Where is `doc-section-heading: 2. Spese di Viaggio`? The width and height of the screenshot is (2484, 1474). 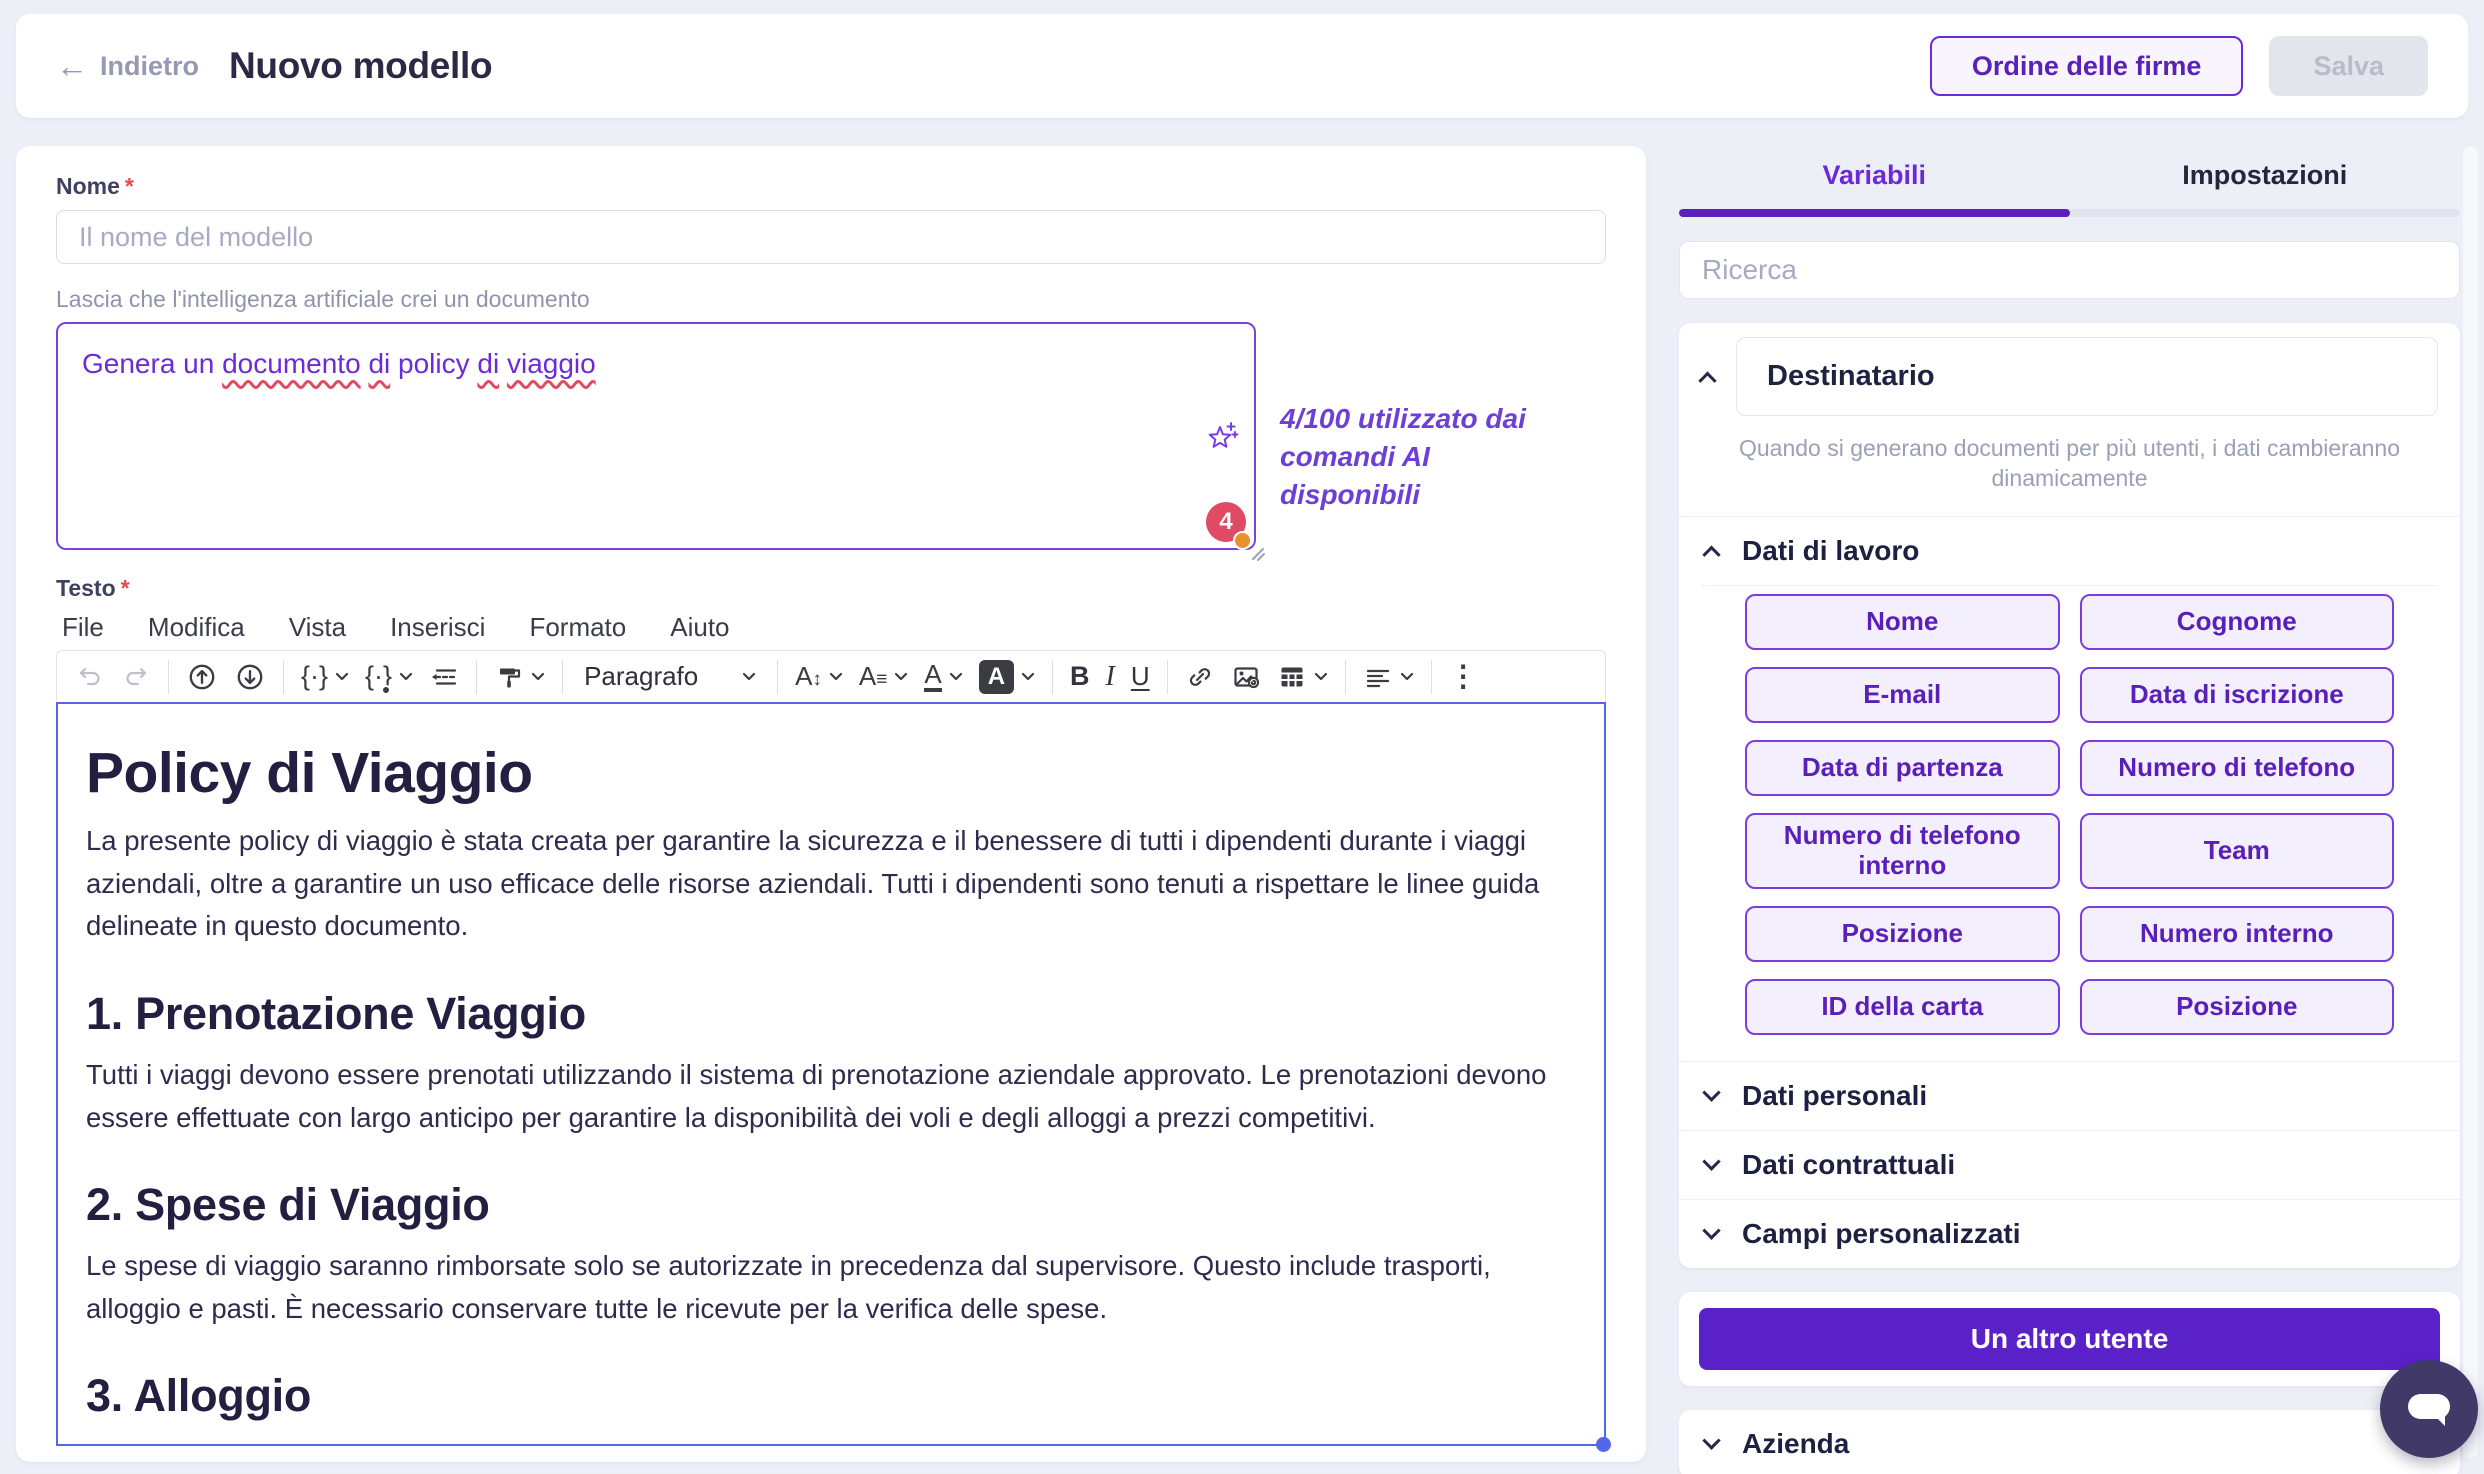
doc-section-heading: 2. Spese di Viaggio is located at coordinates (288, 1205).